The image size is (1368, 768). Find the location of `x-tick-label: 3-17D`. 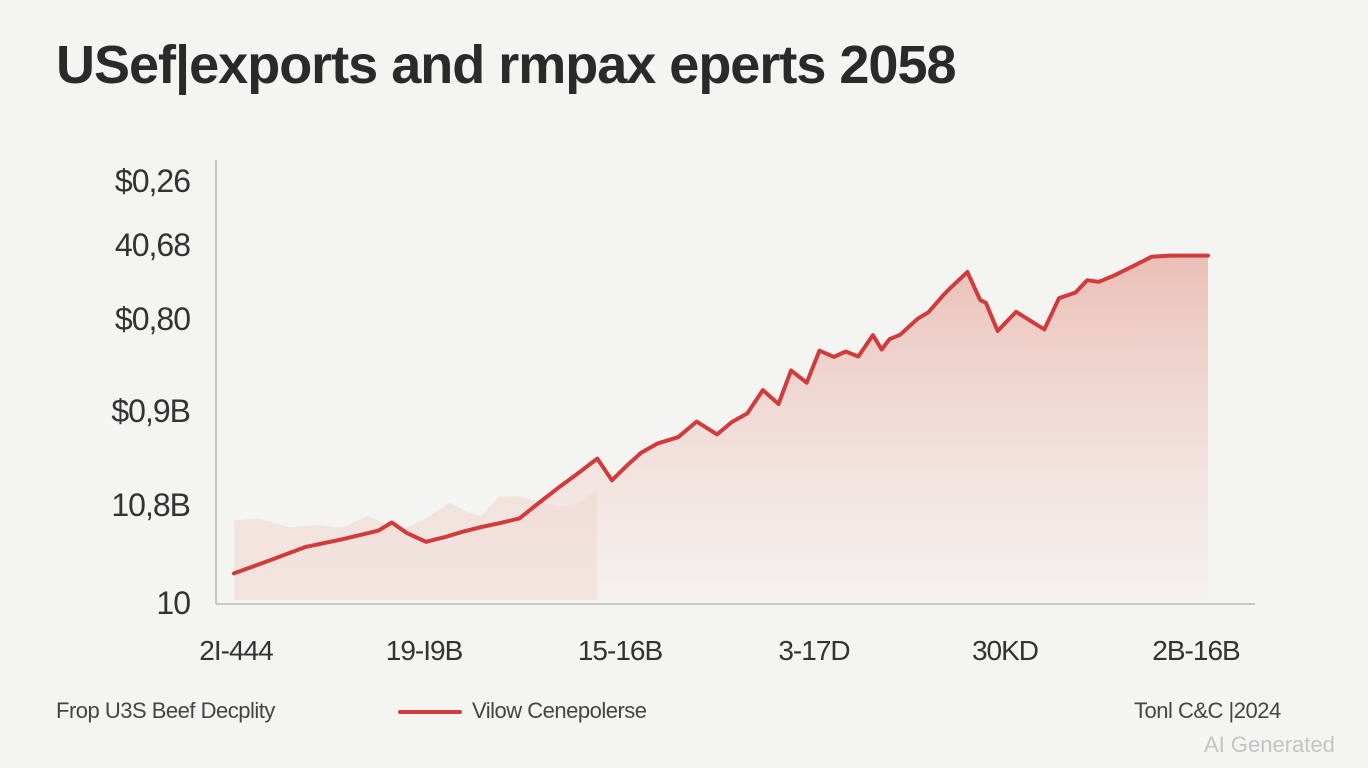

x-tick-label: 3-17D is located at coordinates (813, 650).